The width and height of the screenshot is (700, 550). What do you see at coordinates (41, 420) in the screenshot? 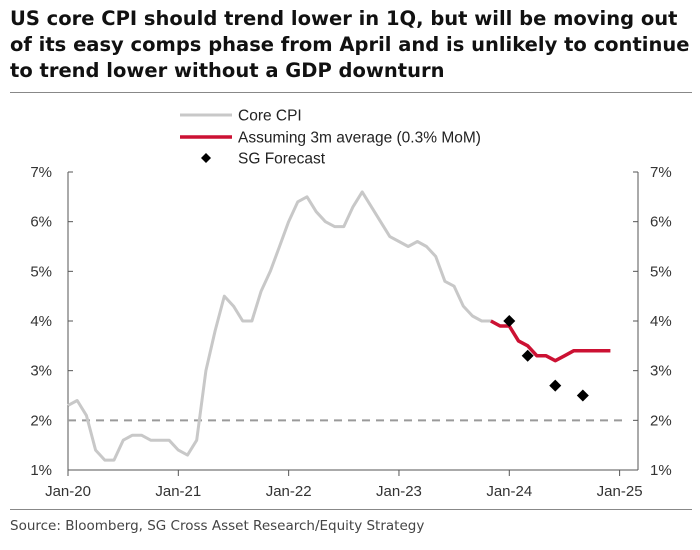
I see `y-tick-label-left: 2%` at bounding box center [41, 420].